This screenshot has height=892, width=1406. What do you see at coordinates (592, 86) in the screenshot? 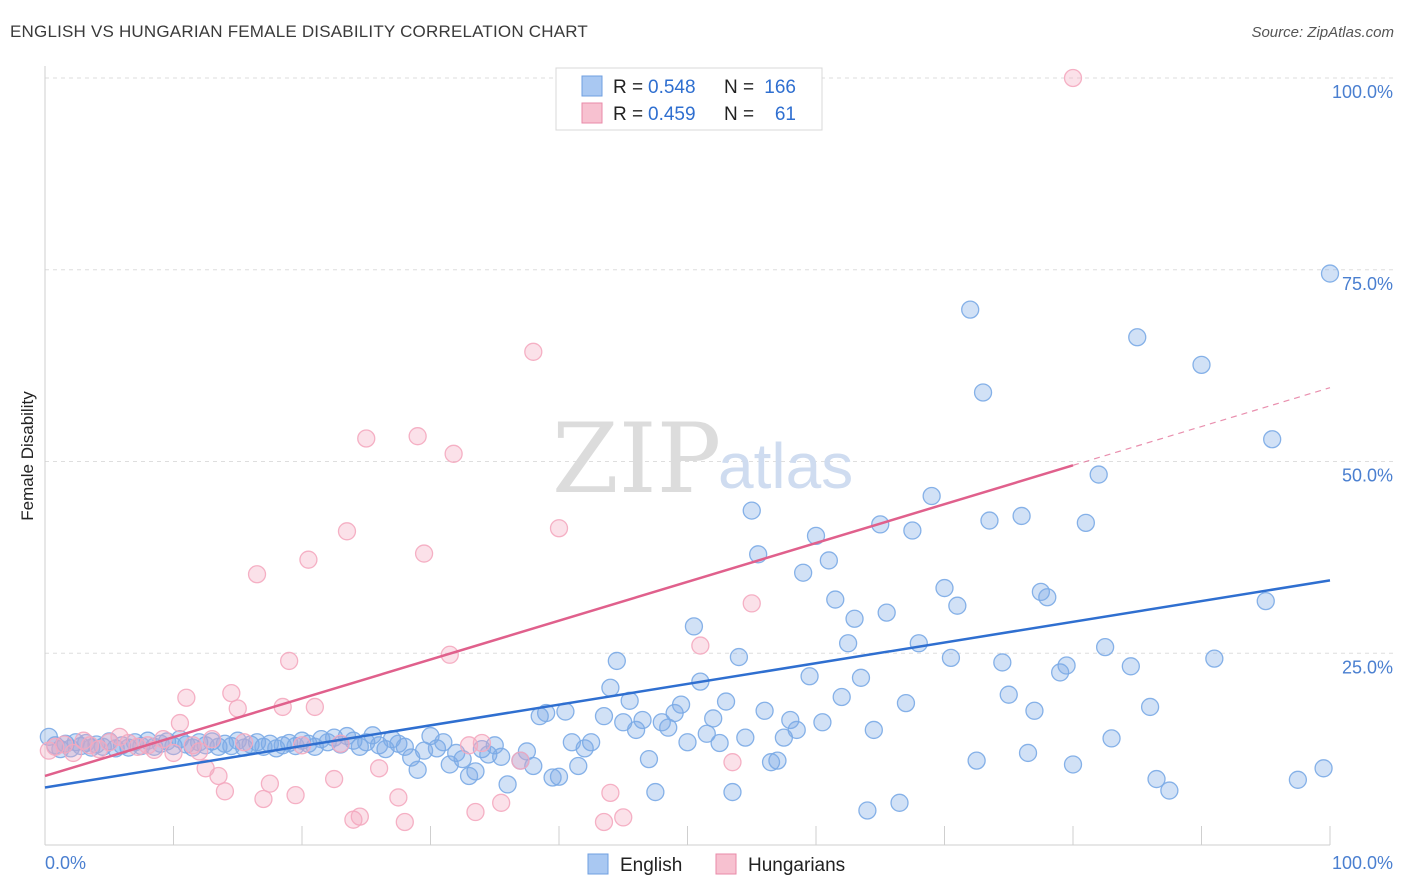
I see `legend-swatch-english` at bounding box center [592, 86].